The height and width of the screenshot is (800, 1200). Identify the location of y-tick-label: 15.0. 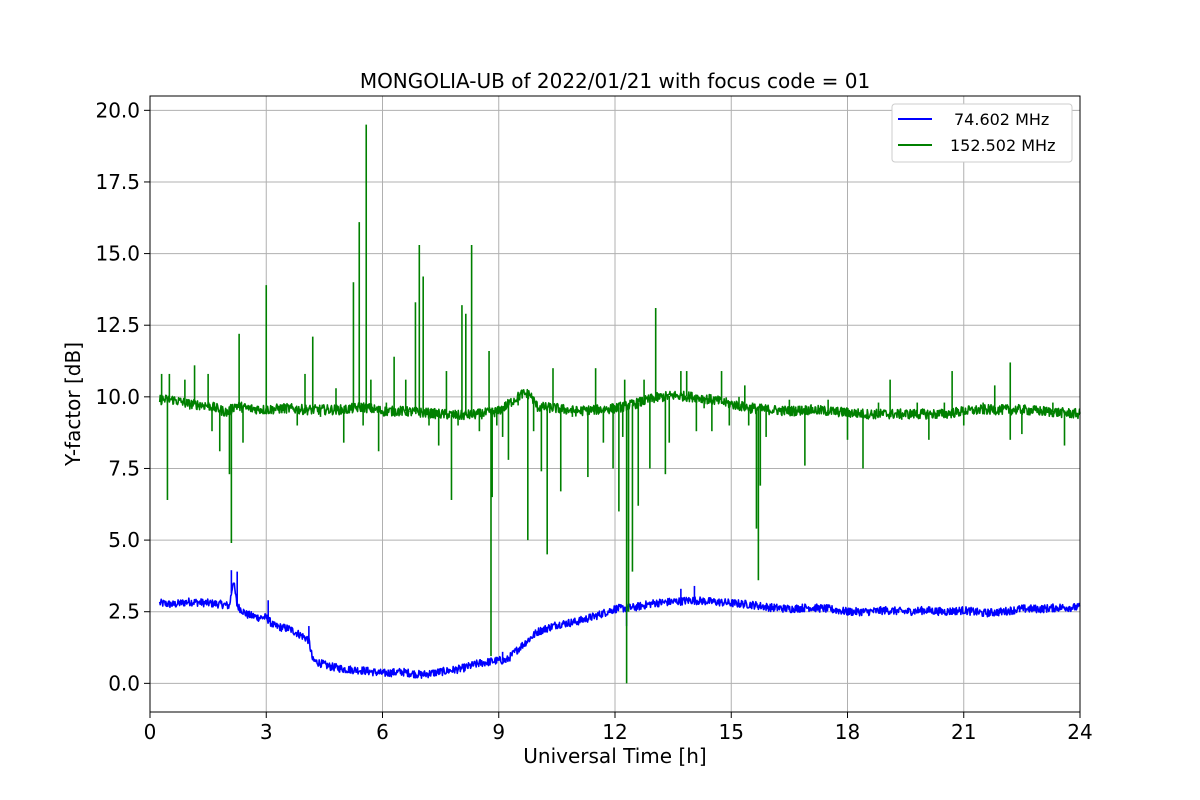
(117, 254).